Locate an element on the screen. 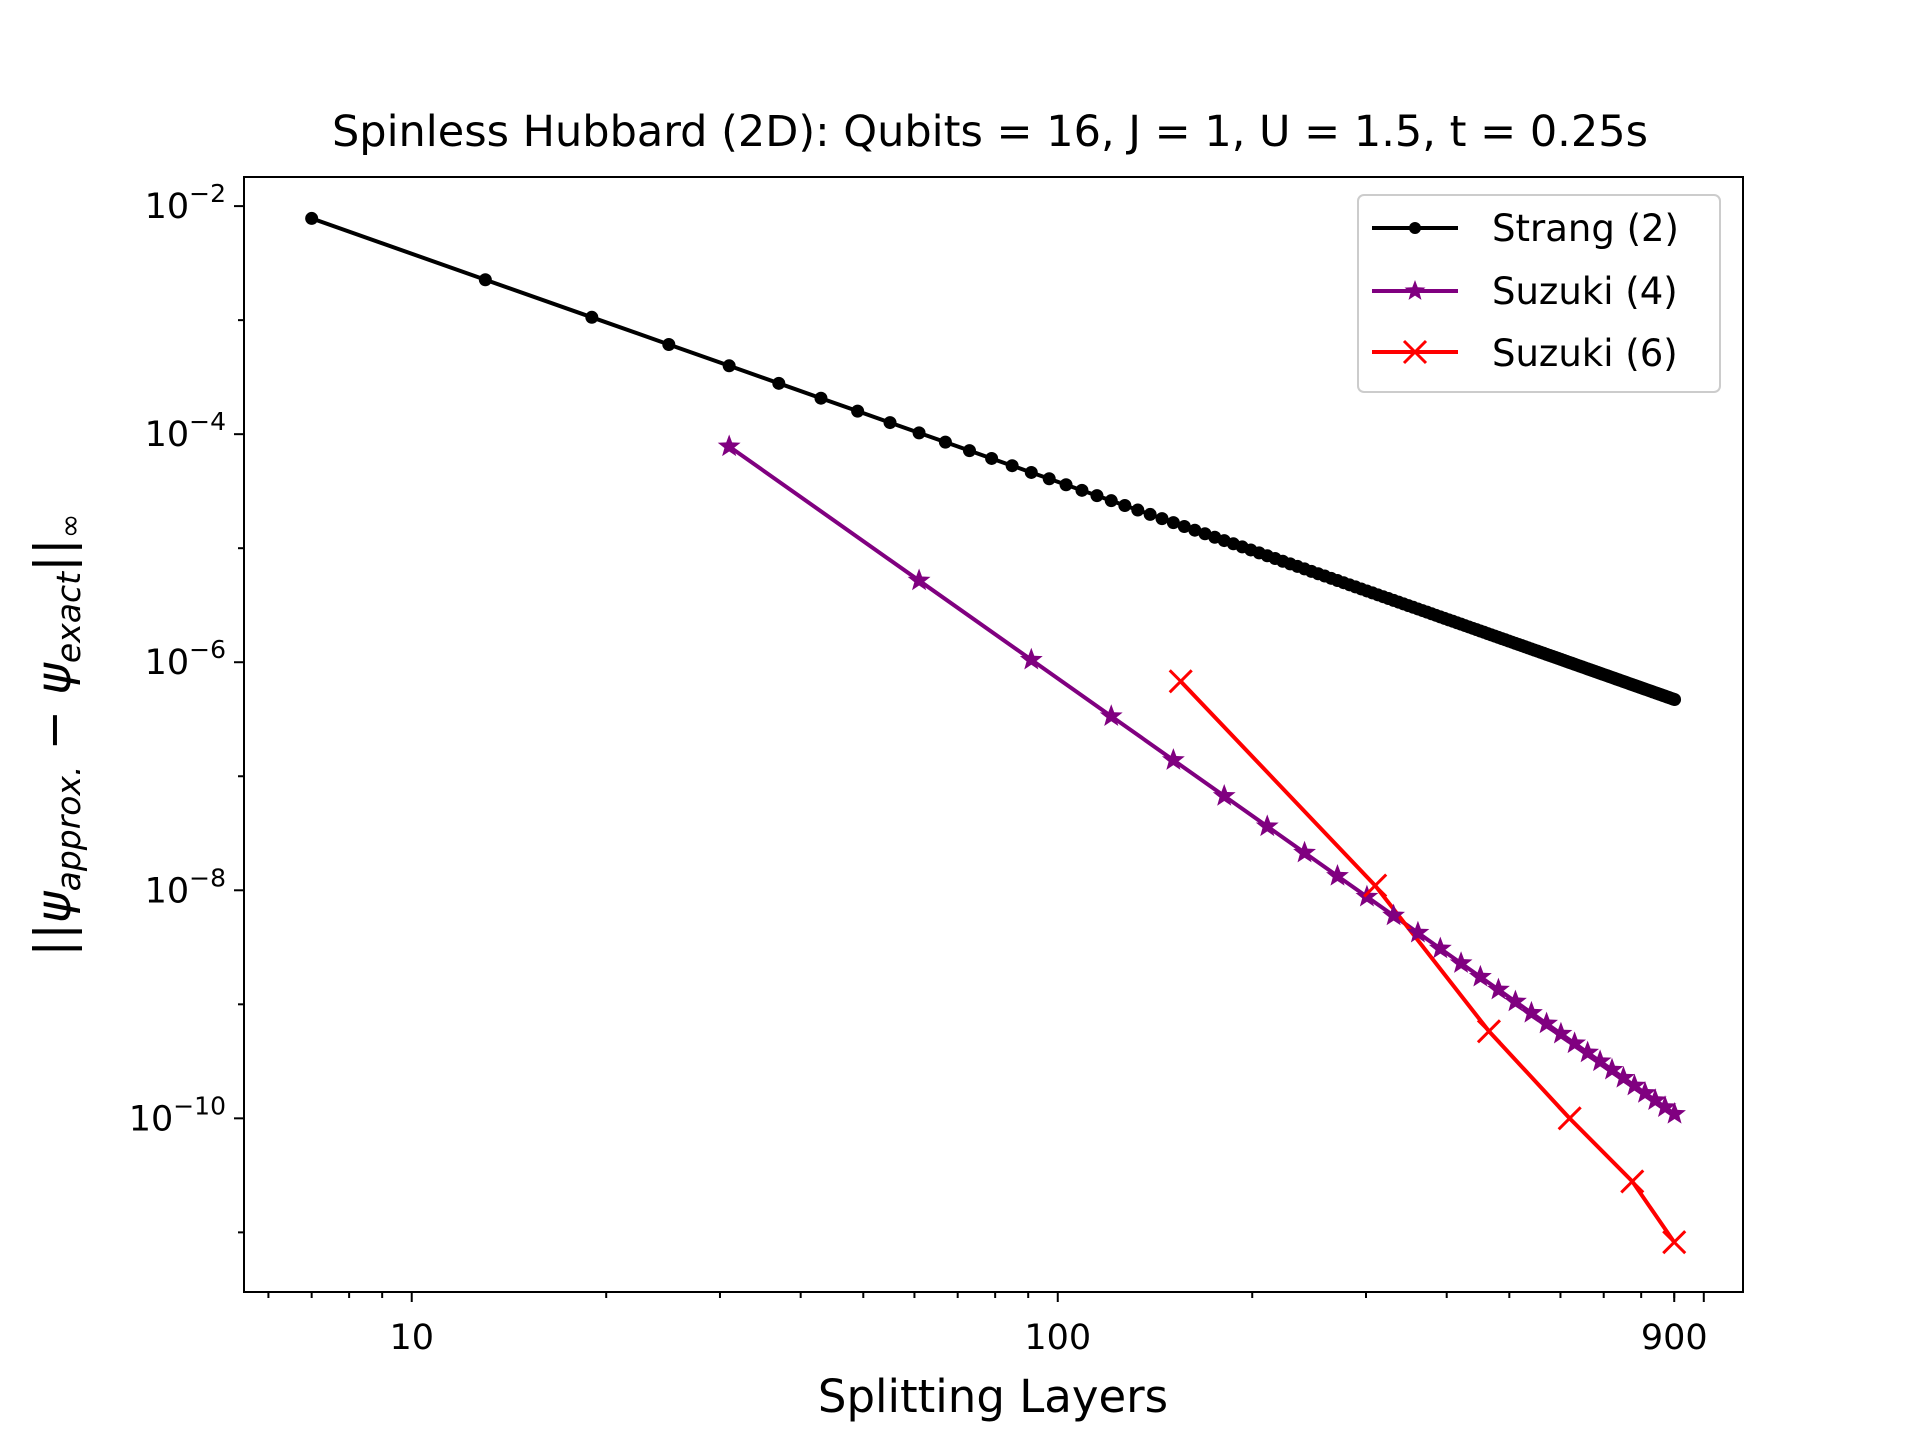  y-tick-label: 10⁻¹⁰ is located at coordinates (177, 1115).